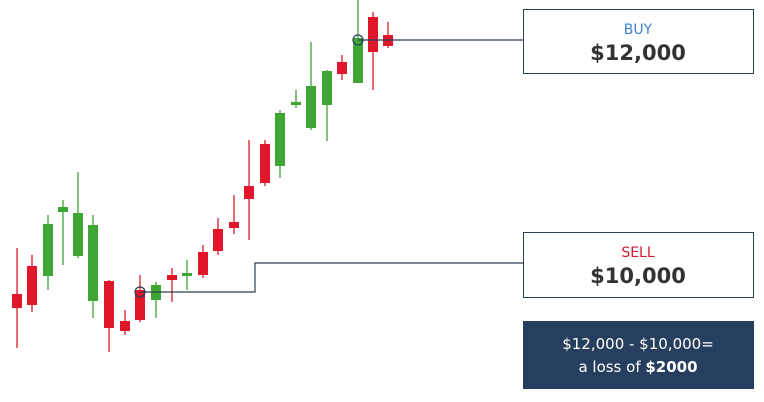  Describe the element at coordinates (671, 367) in the screenshot. I see `loss-amount: $2000` at that location.